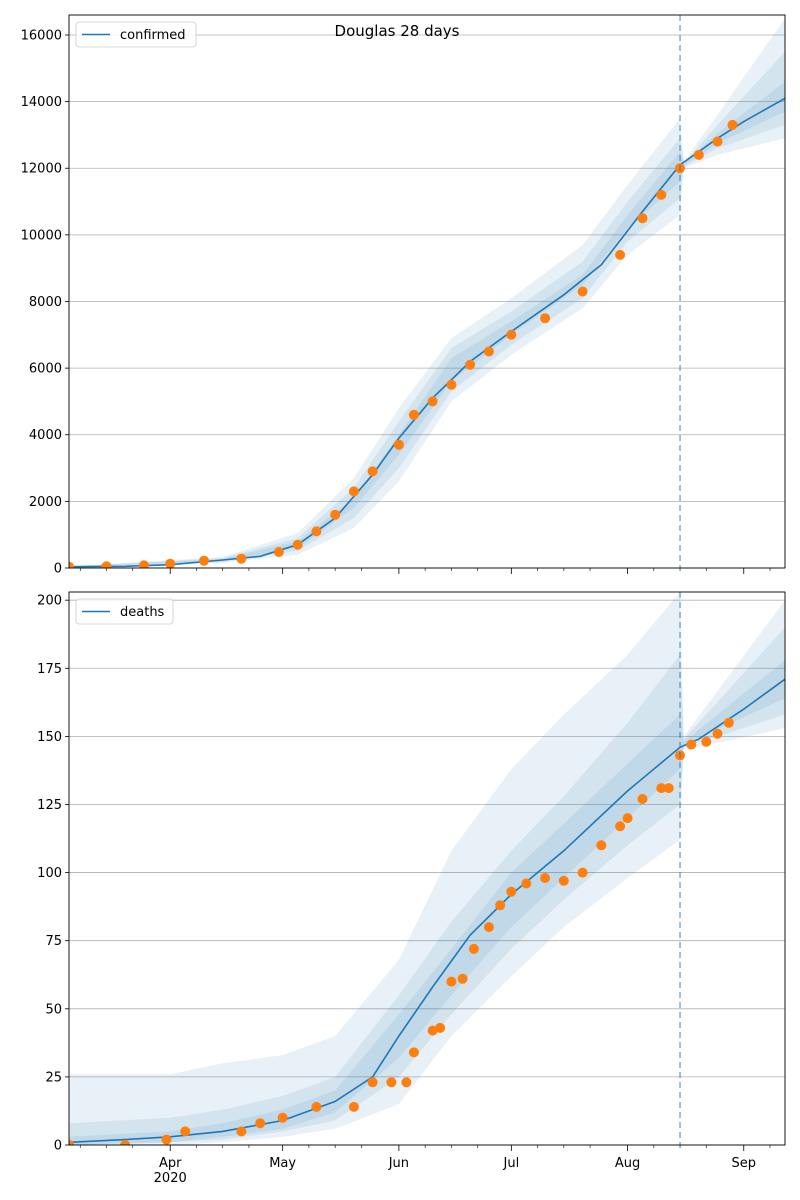 The width and height of the screenshot is (800, 1200). Describe the element at coordinates (49, 601) in the screenshot. I see `deaths-ytick-label: 200` at that location.